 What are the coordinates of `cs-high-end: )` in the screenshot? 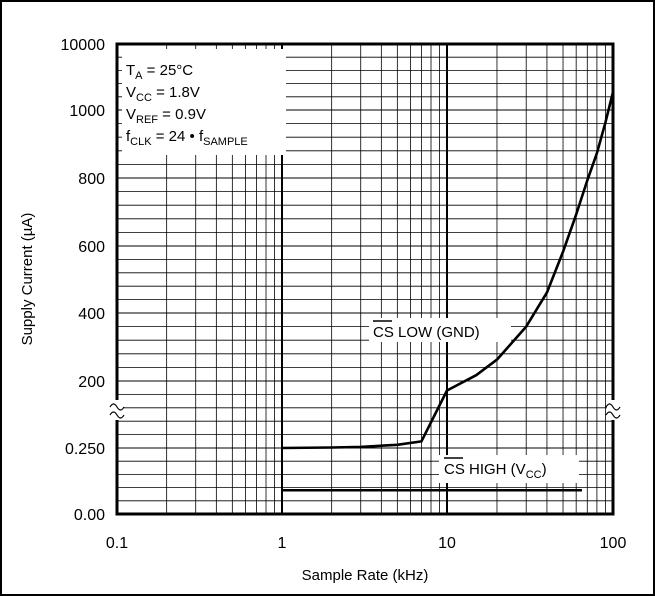 It's located at (544, 469).